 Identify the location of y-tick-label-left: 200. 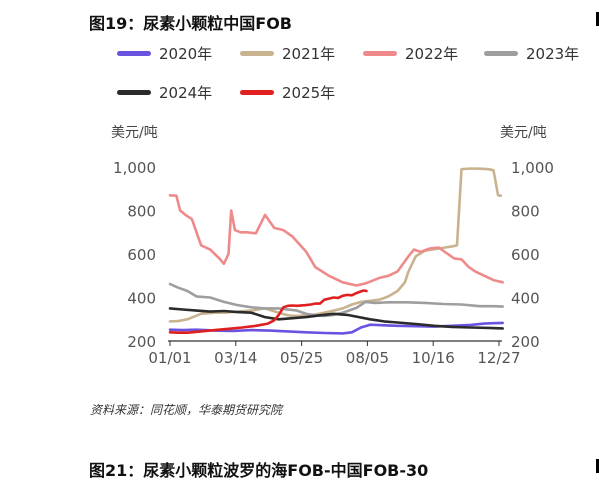
(141, 342).